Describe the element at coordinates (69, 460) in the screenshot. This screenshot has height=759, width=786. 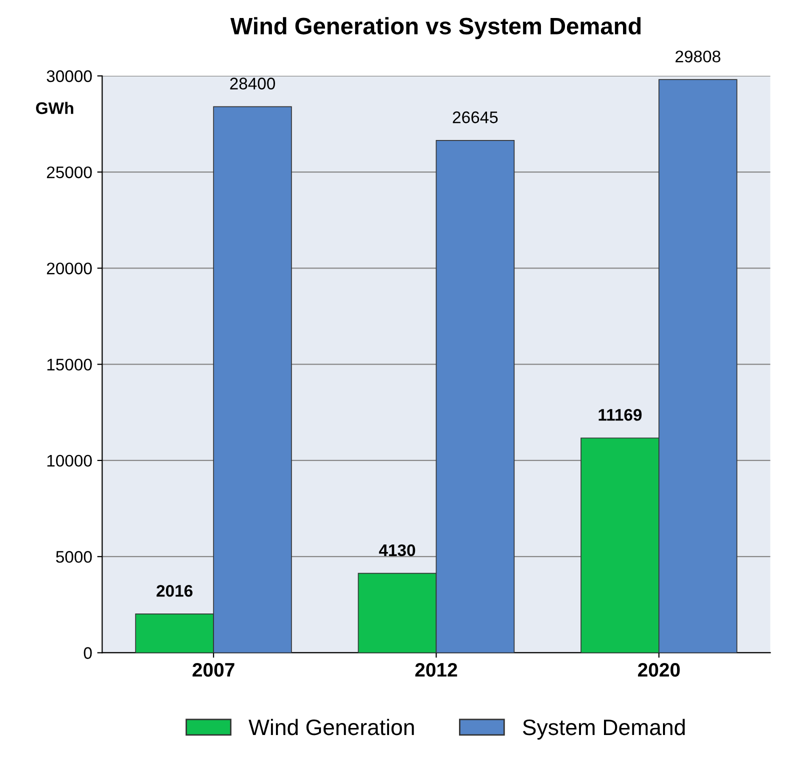
I see `y-tick-label: 10000` at that location.